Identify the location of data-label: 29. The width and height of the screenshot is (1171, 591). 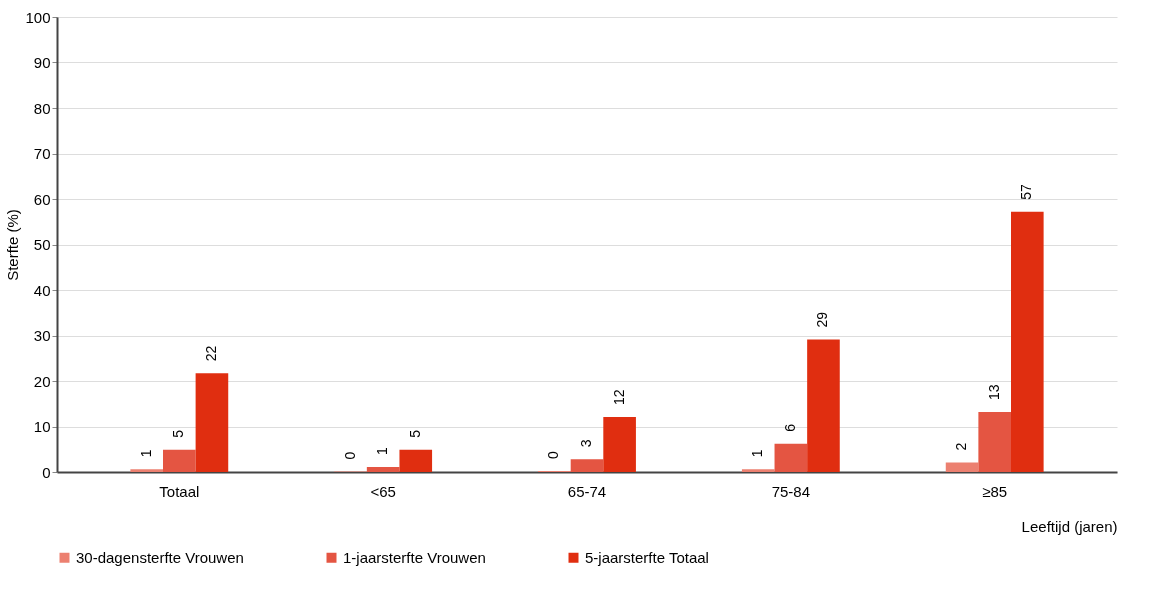
(822, 319).